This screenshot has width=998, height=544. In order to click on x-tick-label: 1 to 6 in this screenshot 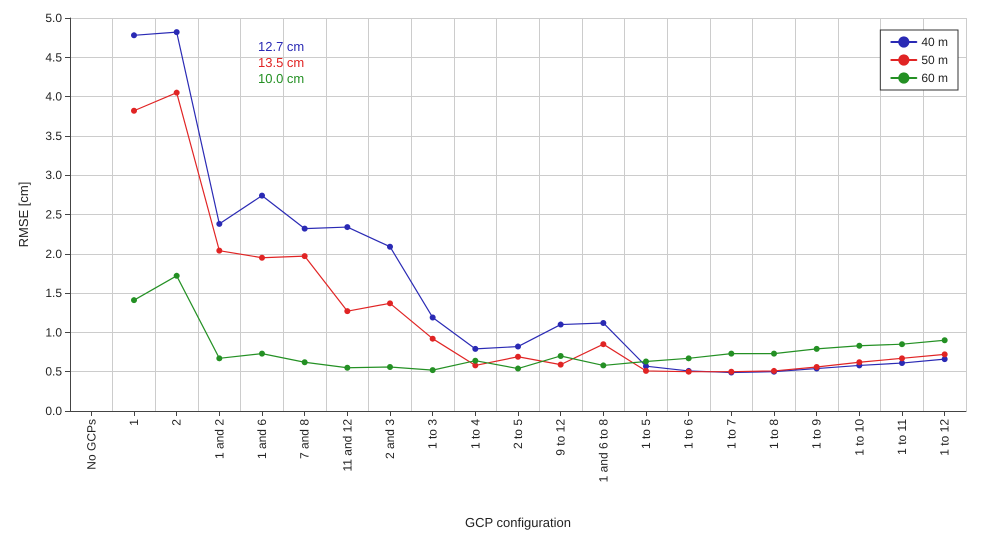, I will do `click(689, 434)`.